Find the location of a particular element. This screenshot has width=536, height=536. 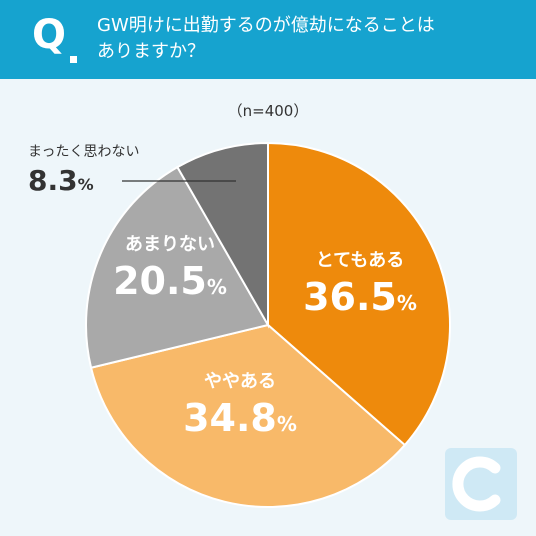

question-text-line2: ありますか？ is located at coordinates (151, 51).